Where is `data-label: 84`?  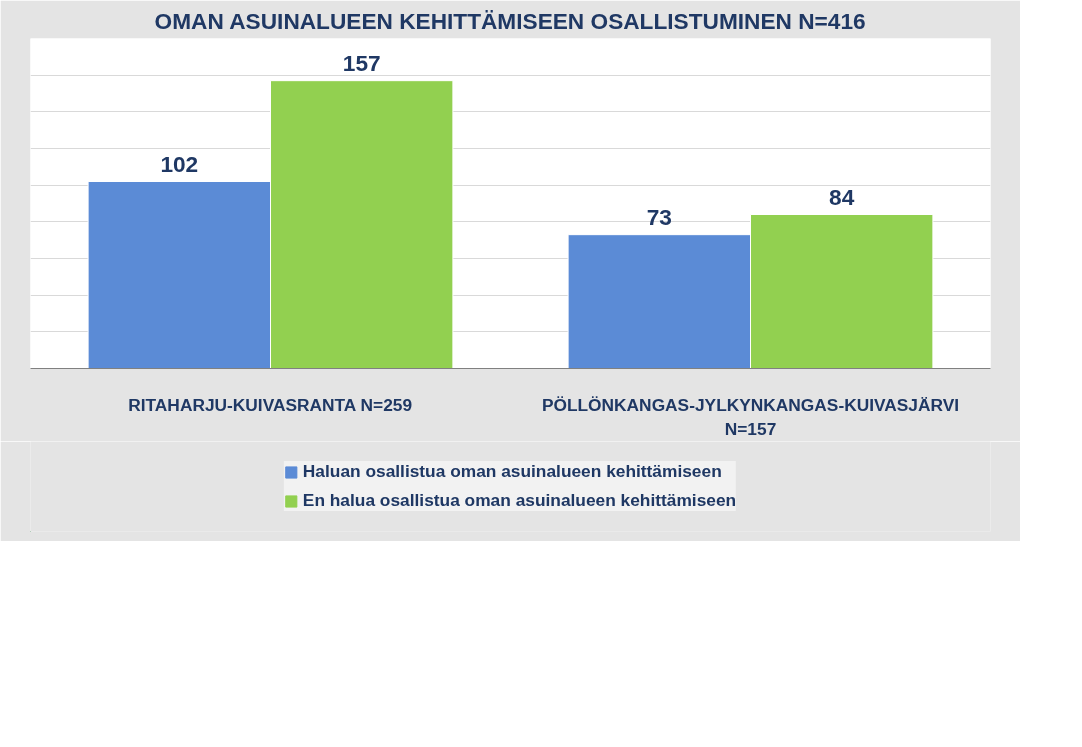
data-label: 84 is located at coordinates (842, 196).